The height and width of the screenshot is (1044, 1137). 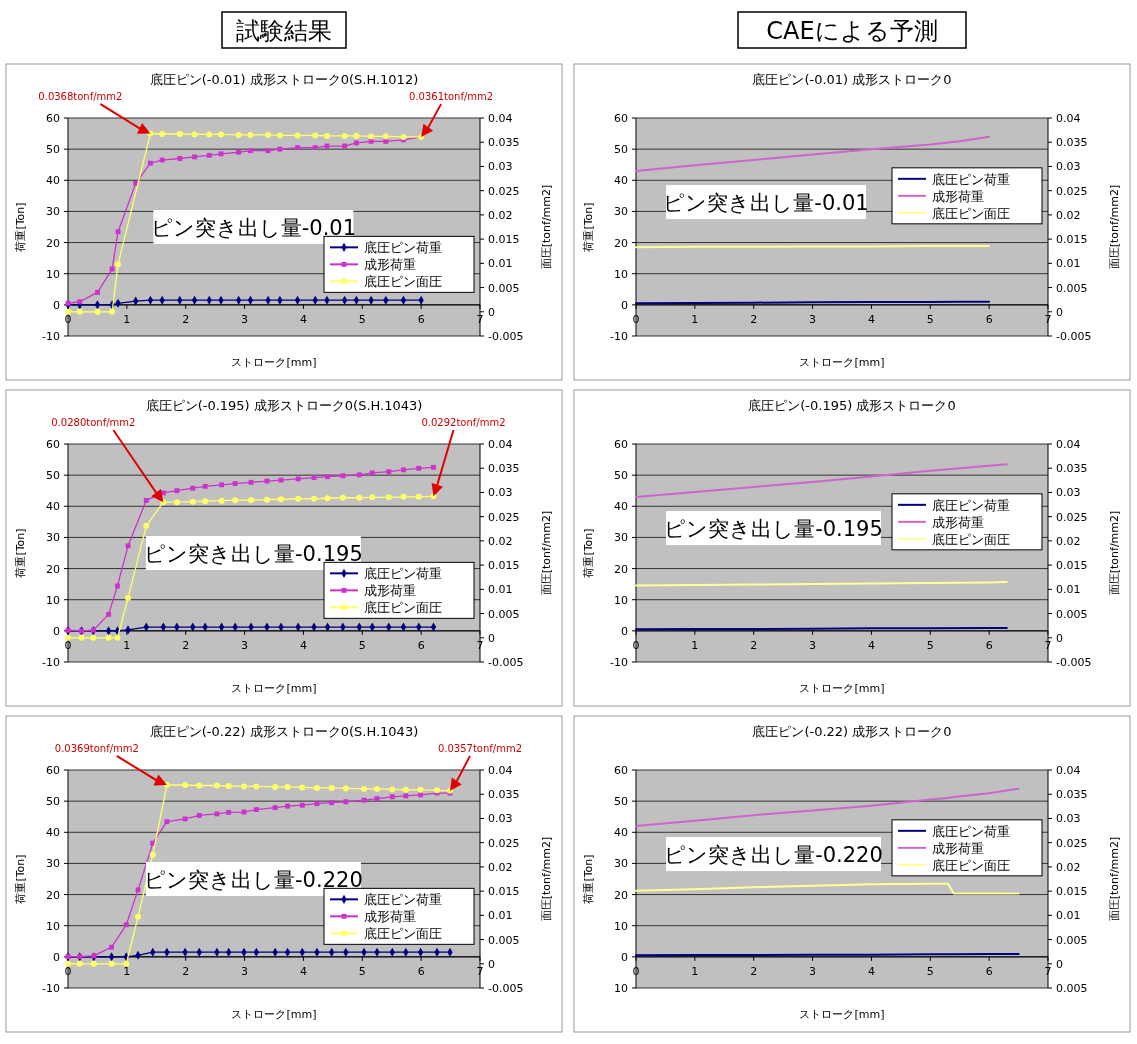 I want to click on x-axis-title: ストローク[mm], so click(x=842, y=688).